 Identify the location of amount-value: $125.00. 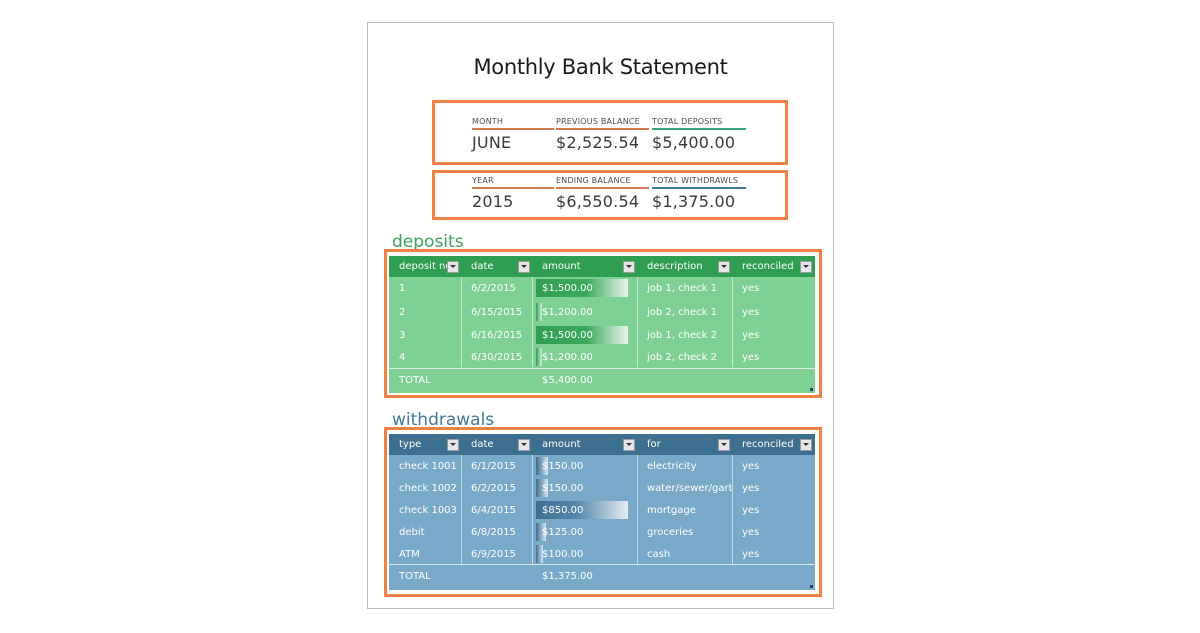
(563, 532).